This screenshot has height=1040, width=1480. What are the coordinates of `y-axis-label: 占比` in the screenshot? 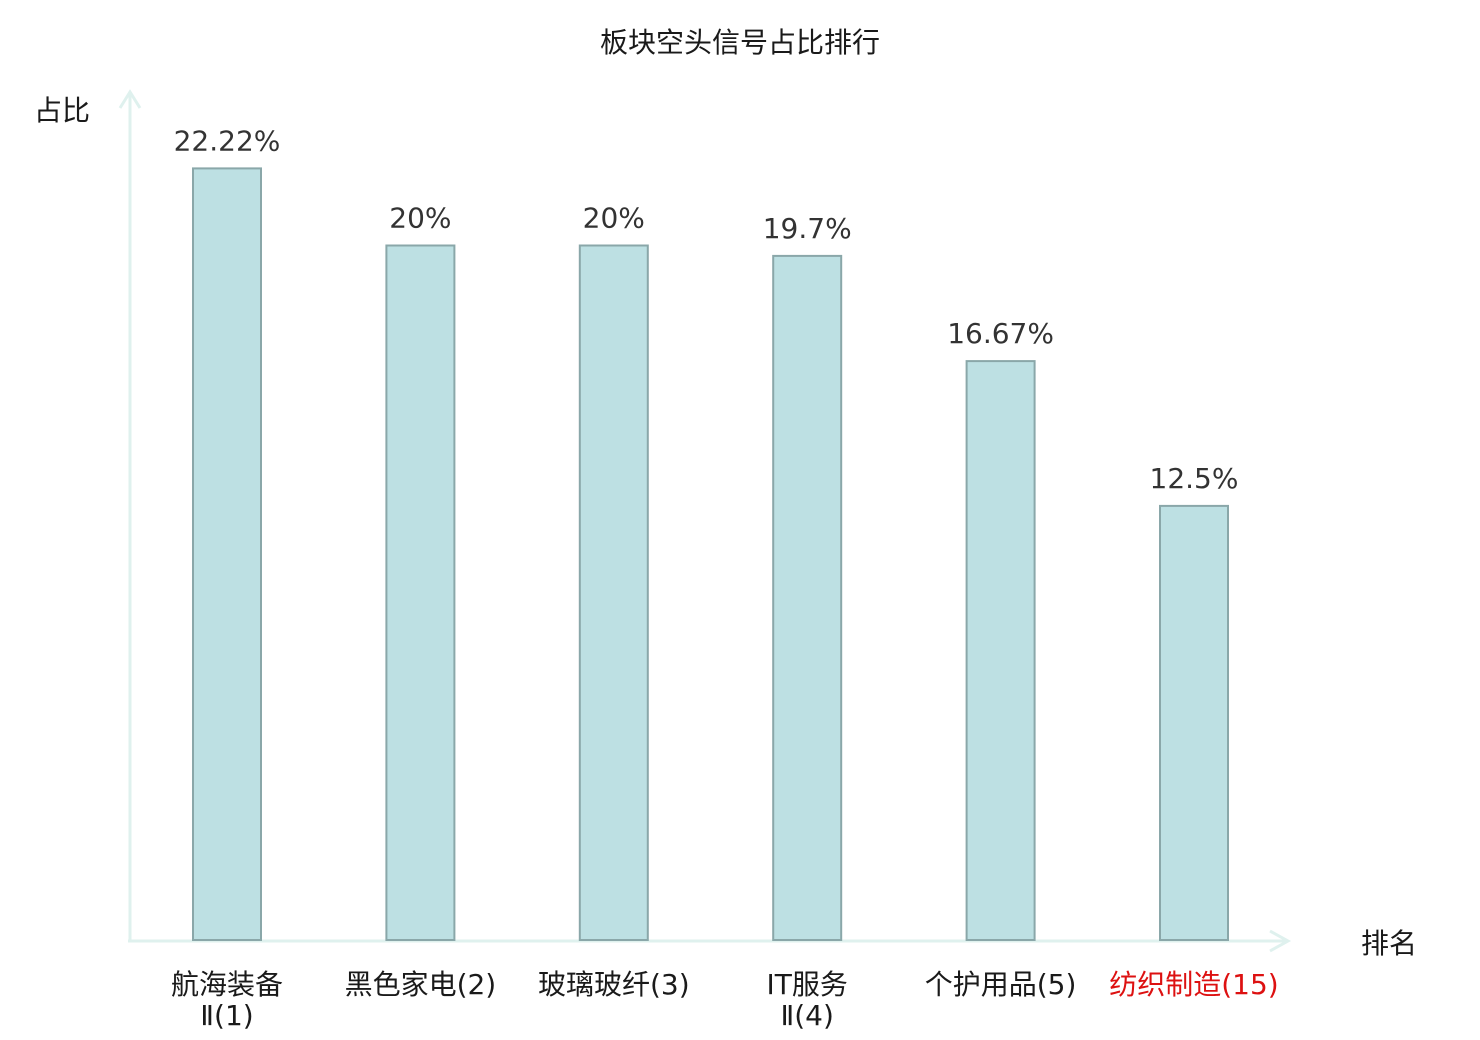 It's located at (62, 110).